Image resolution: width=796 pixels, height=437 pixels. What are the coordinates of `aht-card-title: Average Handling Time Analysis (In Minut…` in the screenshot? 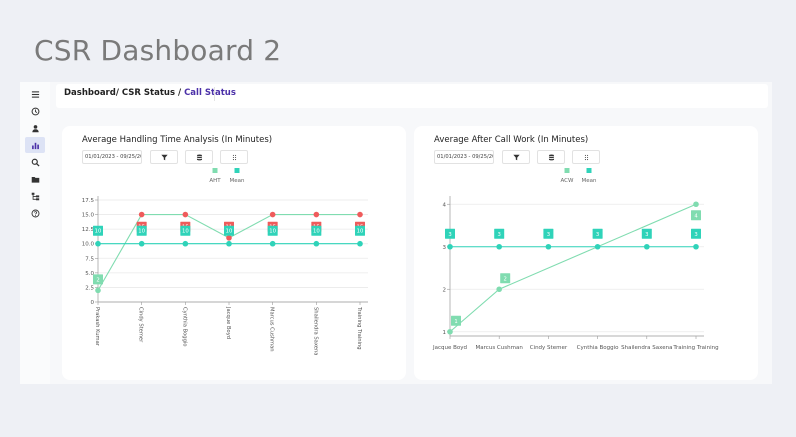 It's located at (177, 140).